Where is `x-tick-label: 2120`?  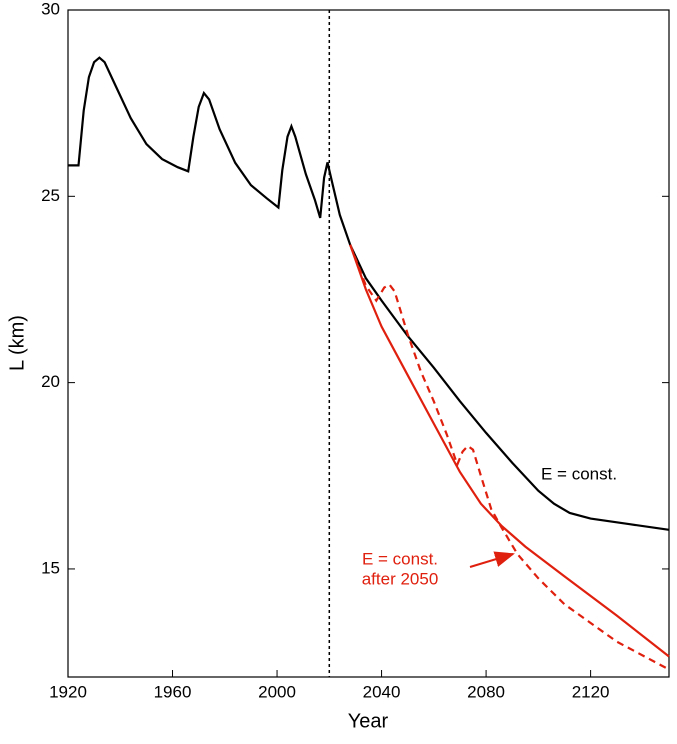
x-tick-label: 2120 is located at coordinates (591, 691).